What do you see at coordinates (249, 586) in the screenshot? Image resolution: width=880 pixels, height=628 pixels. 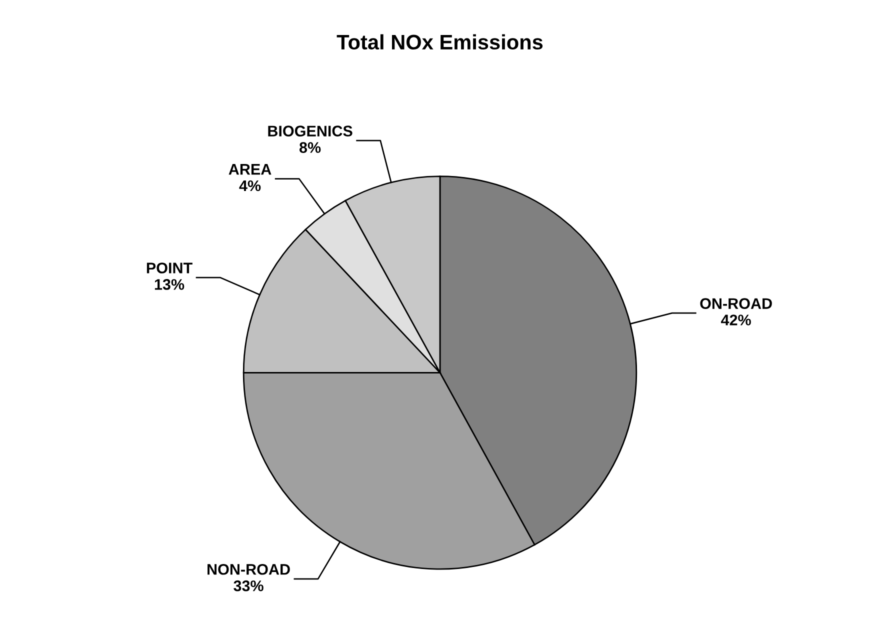 I see `data-label: 33%` at bounding box center [249, 586].